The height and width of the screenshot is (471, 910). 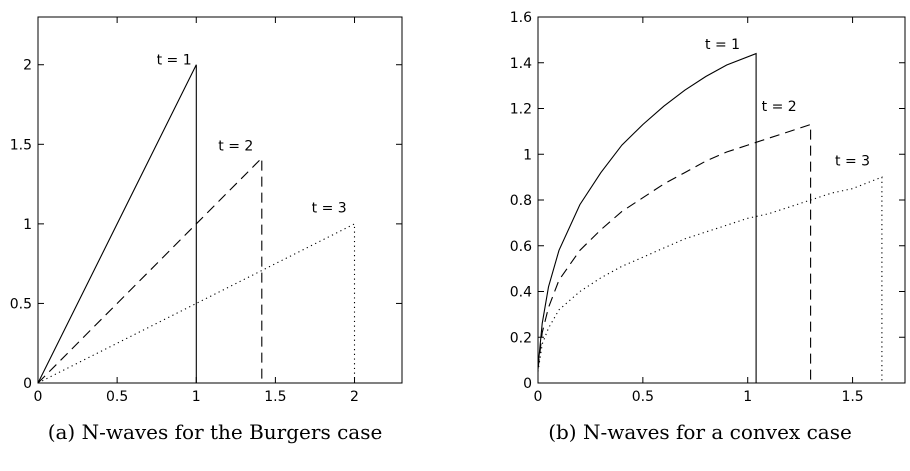 What do you see at coordinates (521, 247) in the screenshot?
I see `y-tick-label: 0.6` at bounding box center [521, 247].